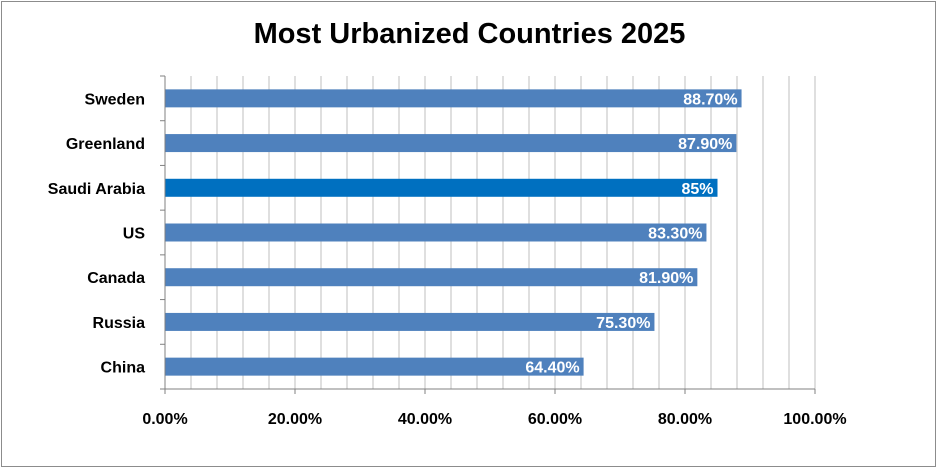 The width and height of the screenshot is (939, 470). Describe the element at coordinates (697, 189) in the screenshot. I see `data-label: 85%` at that location.